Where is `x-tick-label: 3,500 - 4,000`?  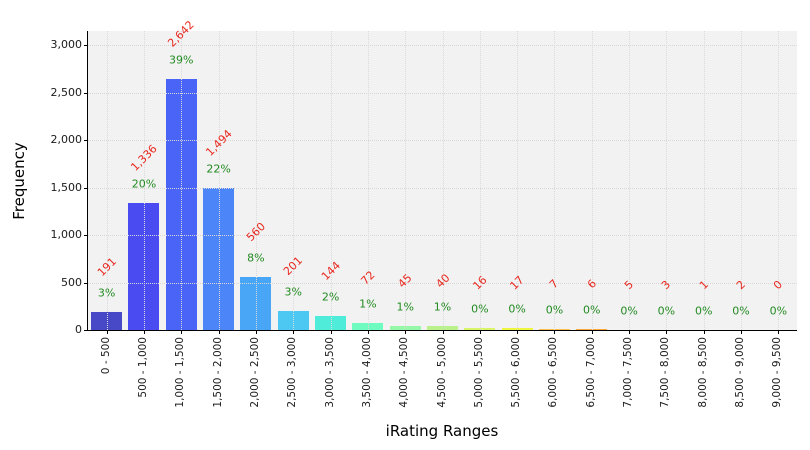 x-tick-label: 3,500 - 4,000 is located at coordinates (366, 372).